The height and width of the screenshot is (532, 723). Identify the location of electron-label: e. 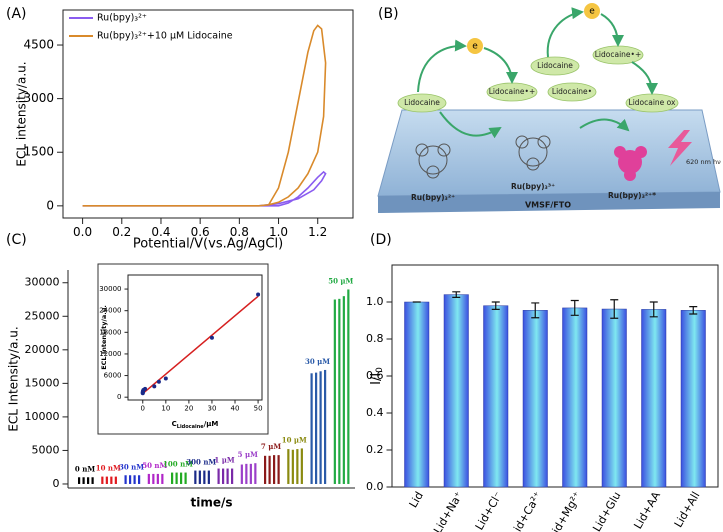
(475, 47).